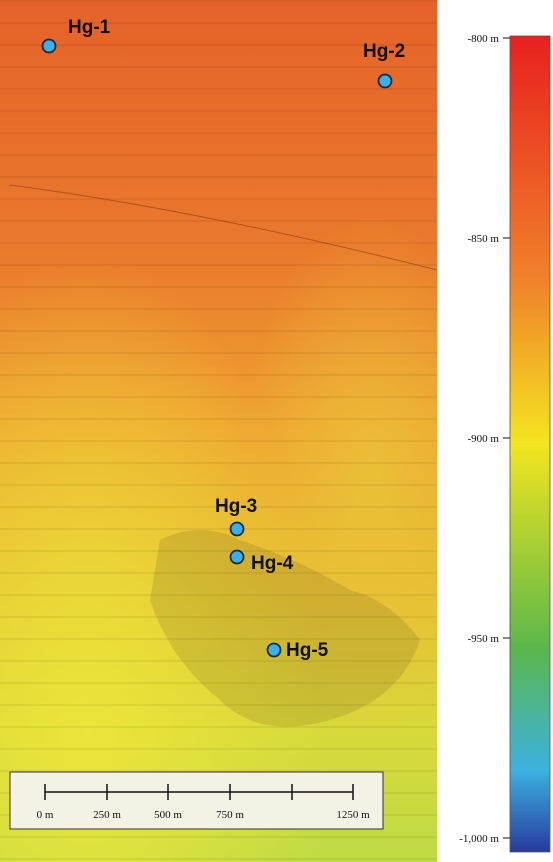  Describe the element at coordinates (272, 563) in the screenshot. I see `station-label: Hg-4` at that location.